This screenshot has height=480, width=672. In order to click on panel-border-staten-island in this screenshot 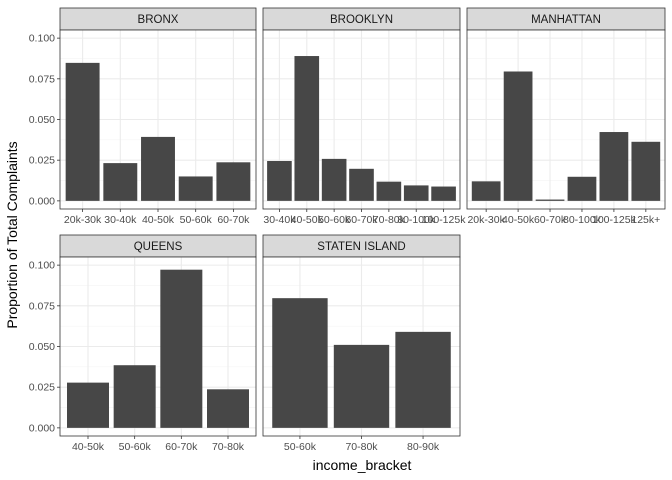, I will do `click(361, 346)`.